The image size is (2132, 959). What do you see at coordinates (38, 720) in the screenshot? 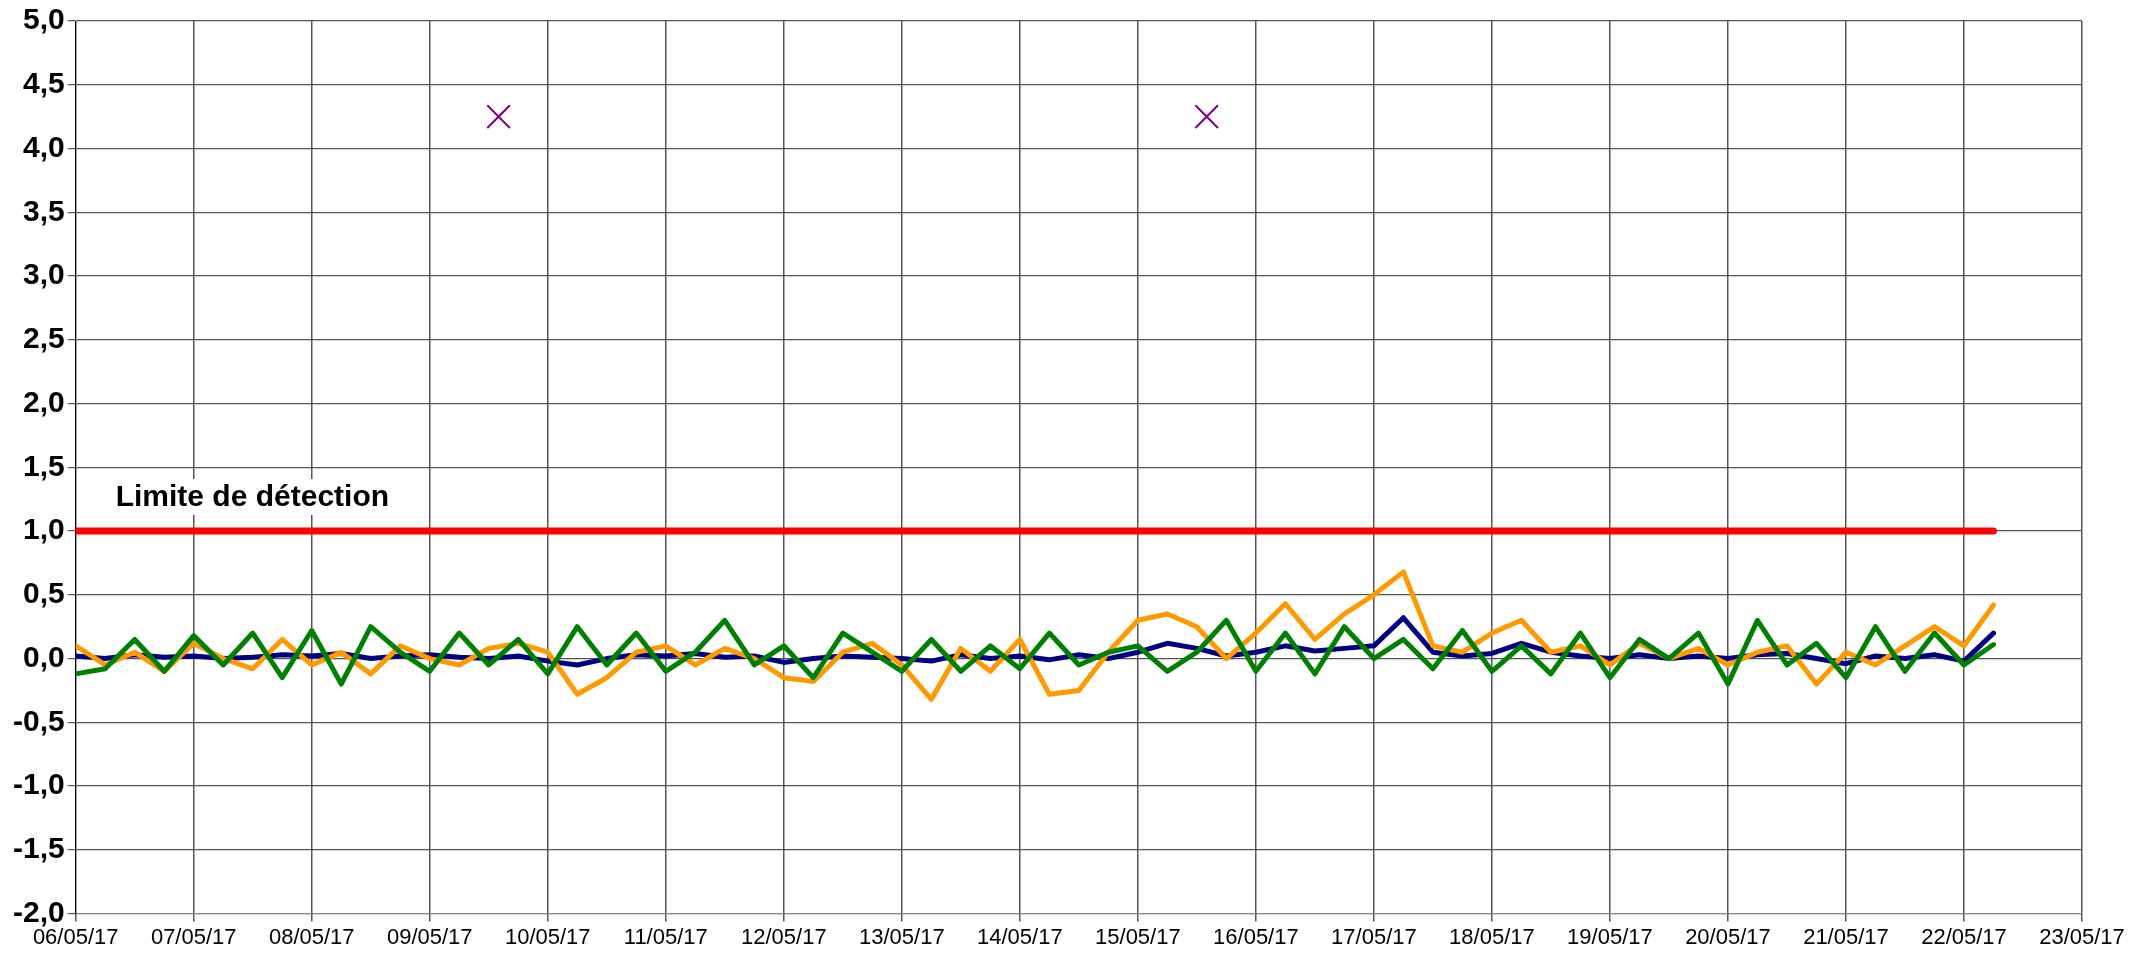
I see `y-tick-label: -0,5` at bounding box center [38, 720].